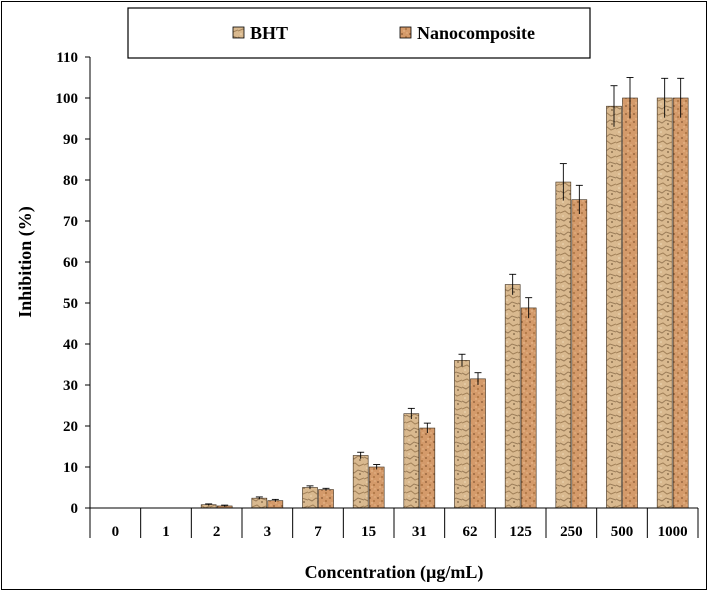  I want to click on y-tick-label: 20, so click(70, 427).